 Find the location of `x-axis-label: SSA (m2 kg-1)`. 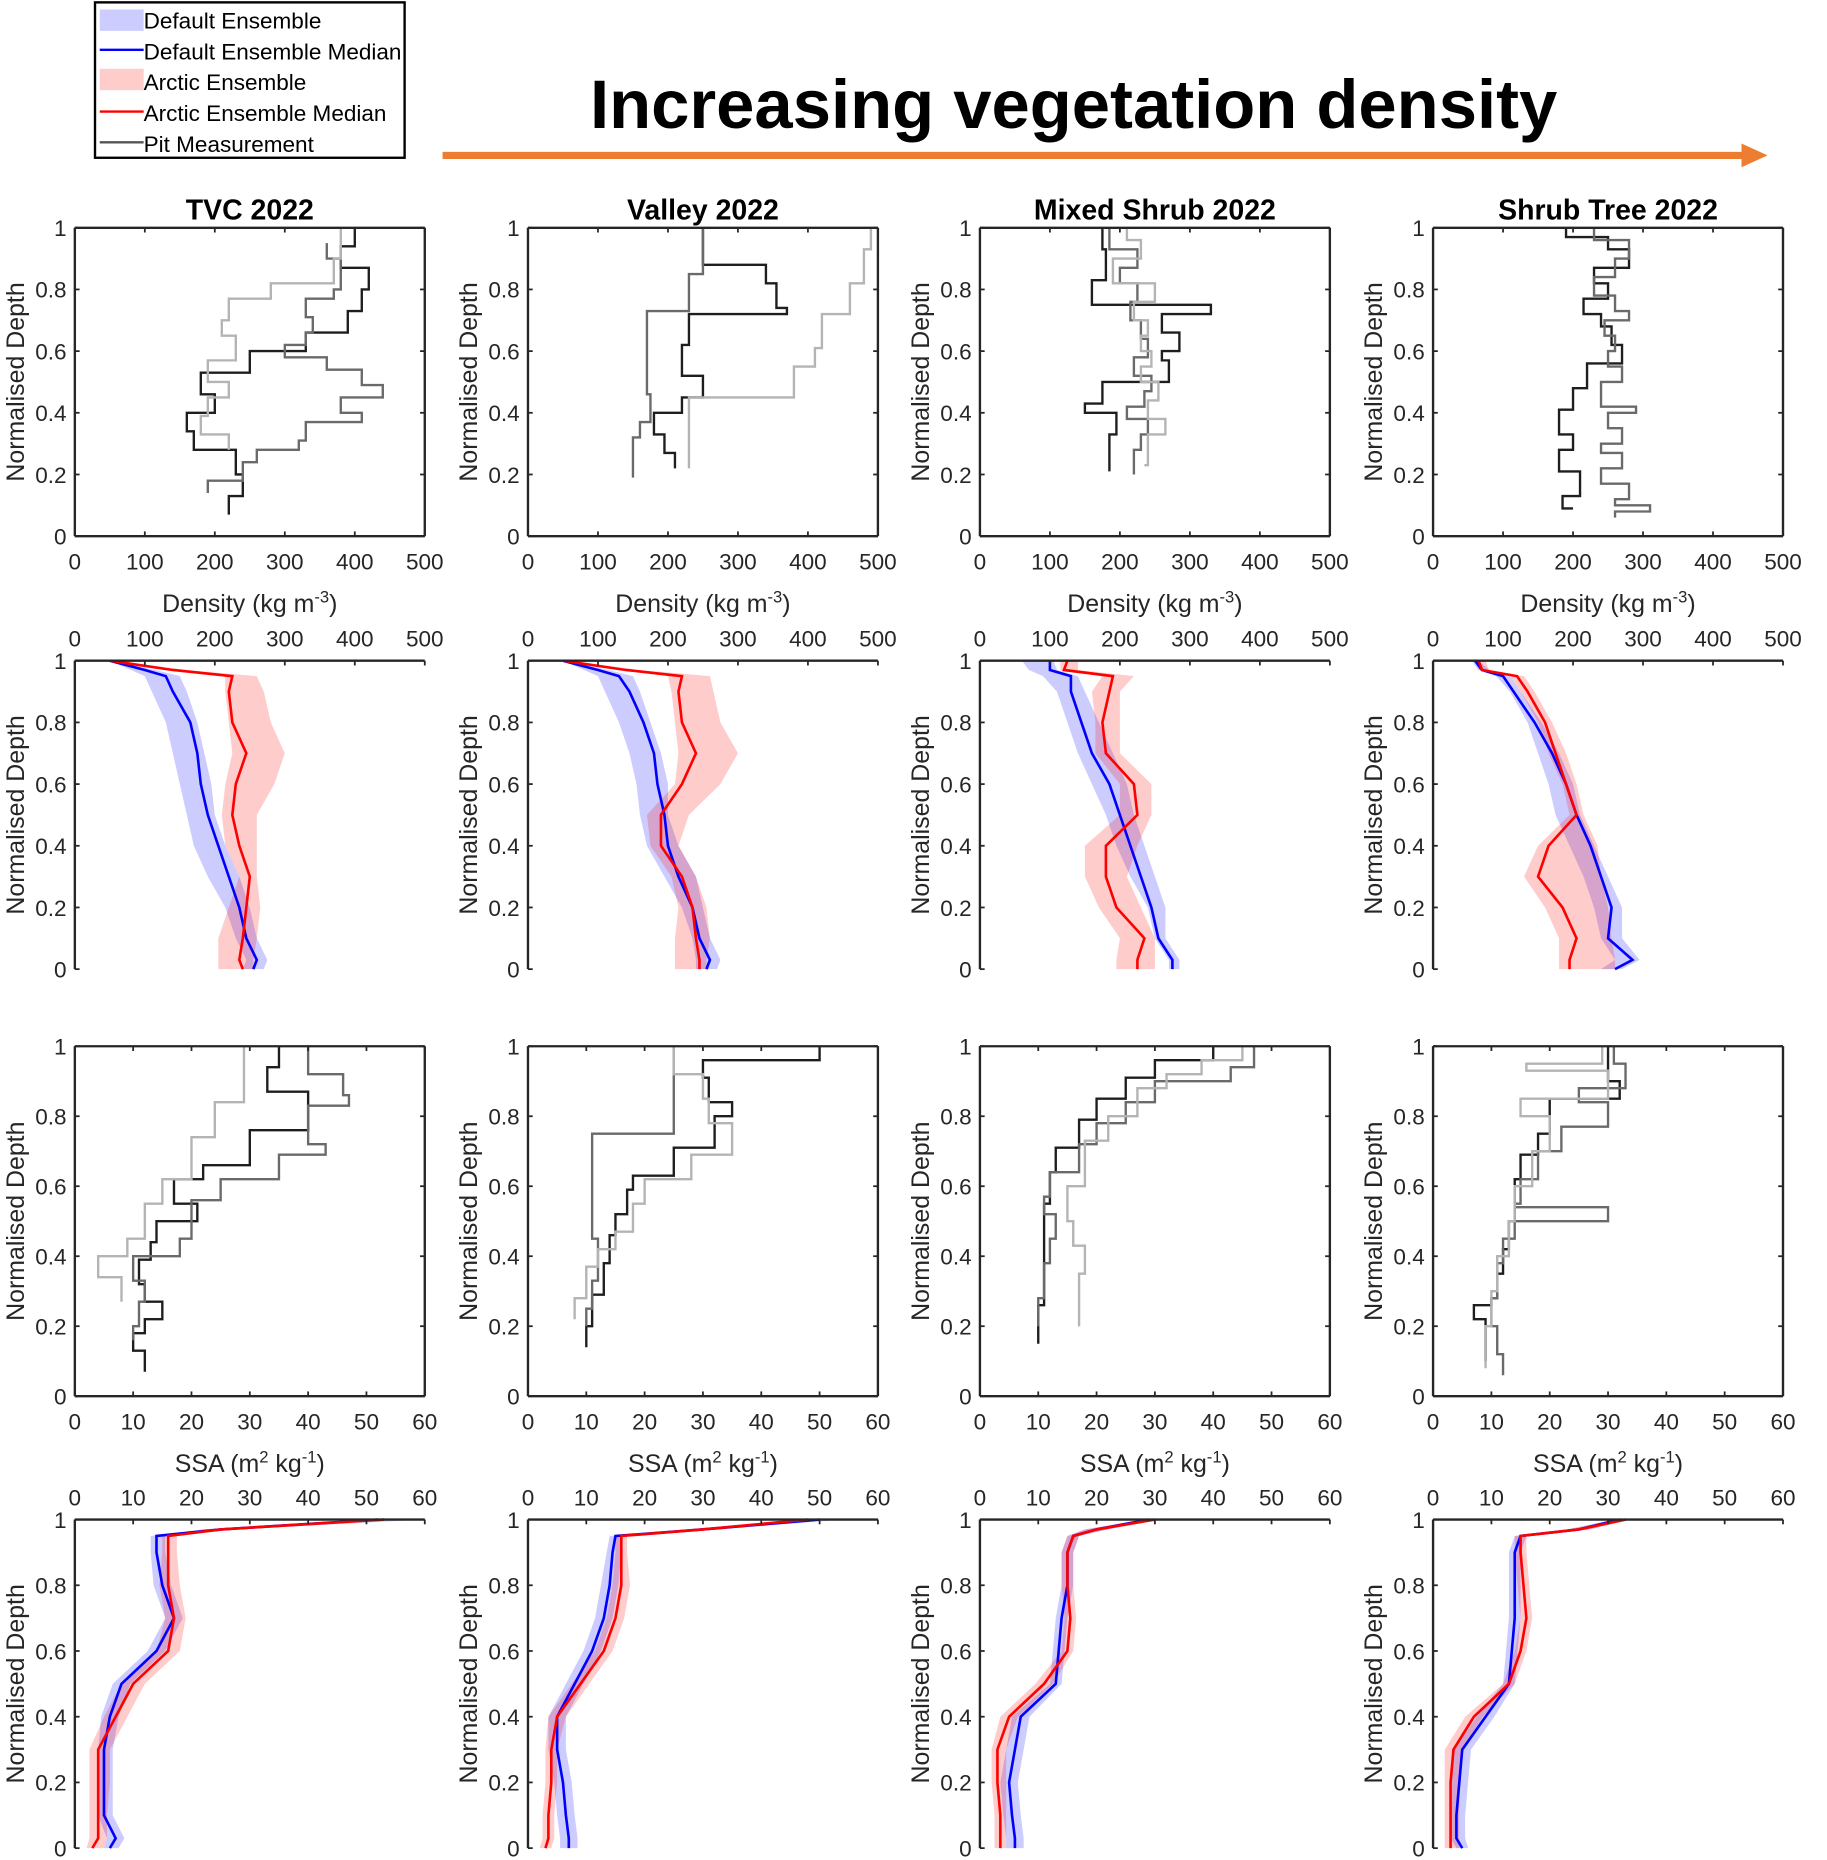

x-axis-label: SSA (m2 kg-1) is located at coordinates (703, 1463).